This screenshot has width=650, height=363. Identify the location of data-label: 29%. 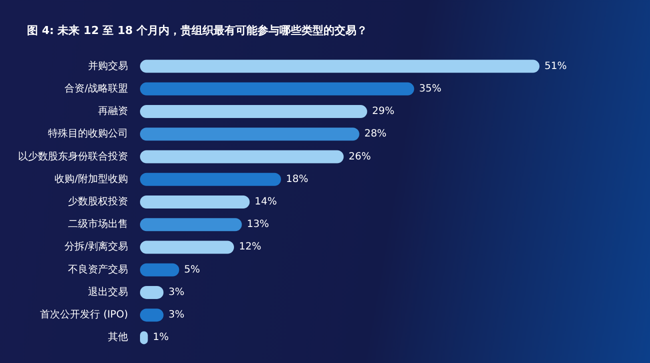
(383, 112).